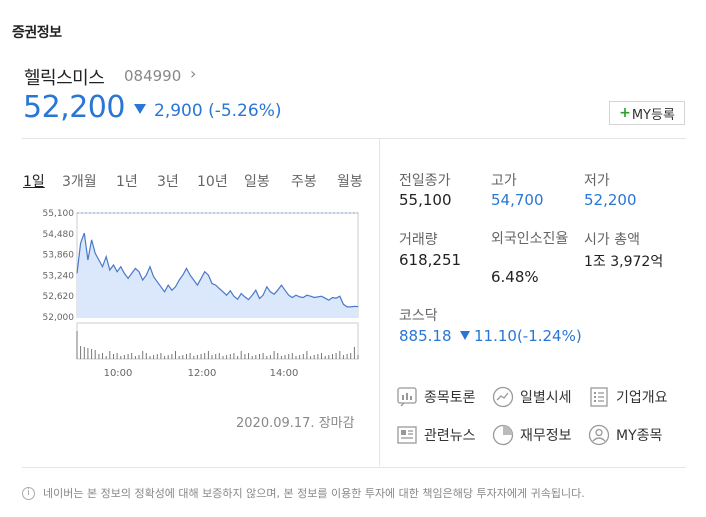 The image size is (706, 517). I want to click on tab-daily-candle: 일봉, so click(257, 182).